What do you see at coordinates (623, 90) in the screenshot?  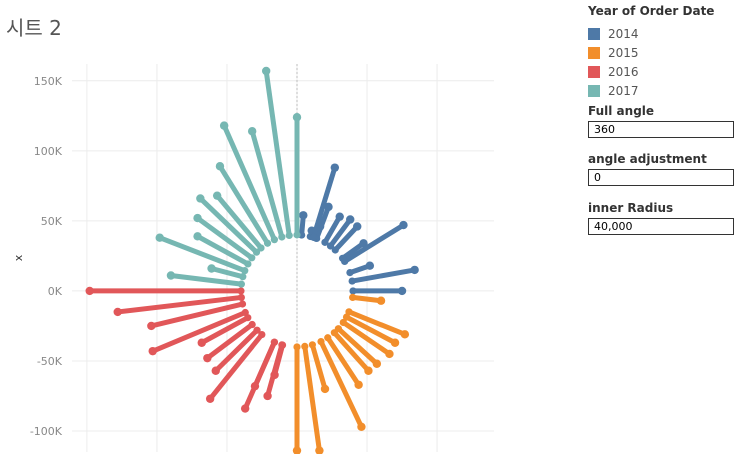 I see `legend-label: 2017` at bounding box center [623, 90].